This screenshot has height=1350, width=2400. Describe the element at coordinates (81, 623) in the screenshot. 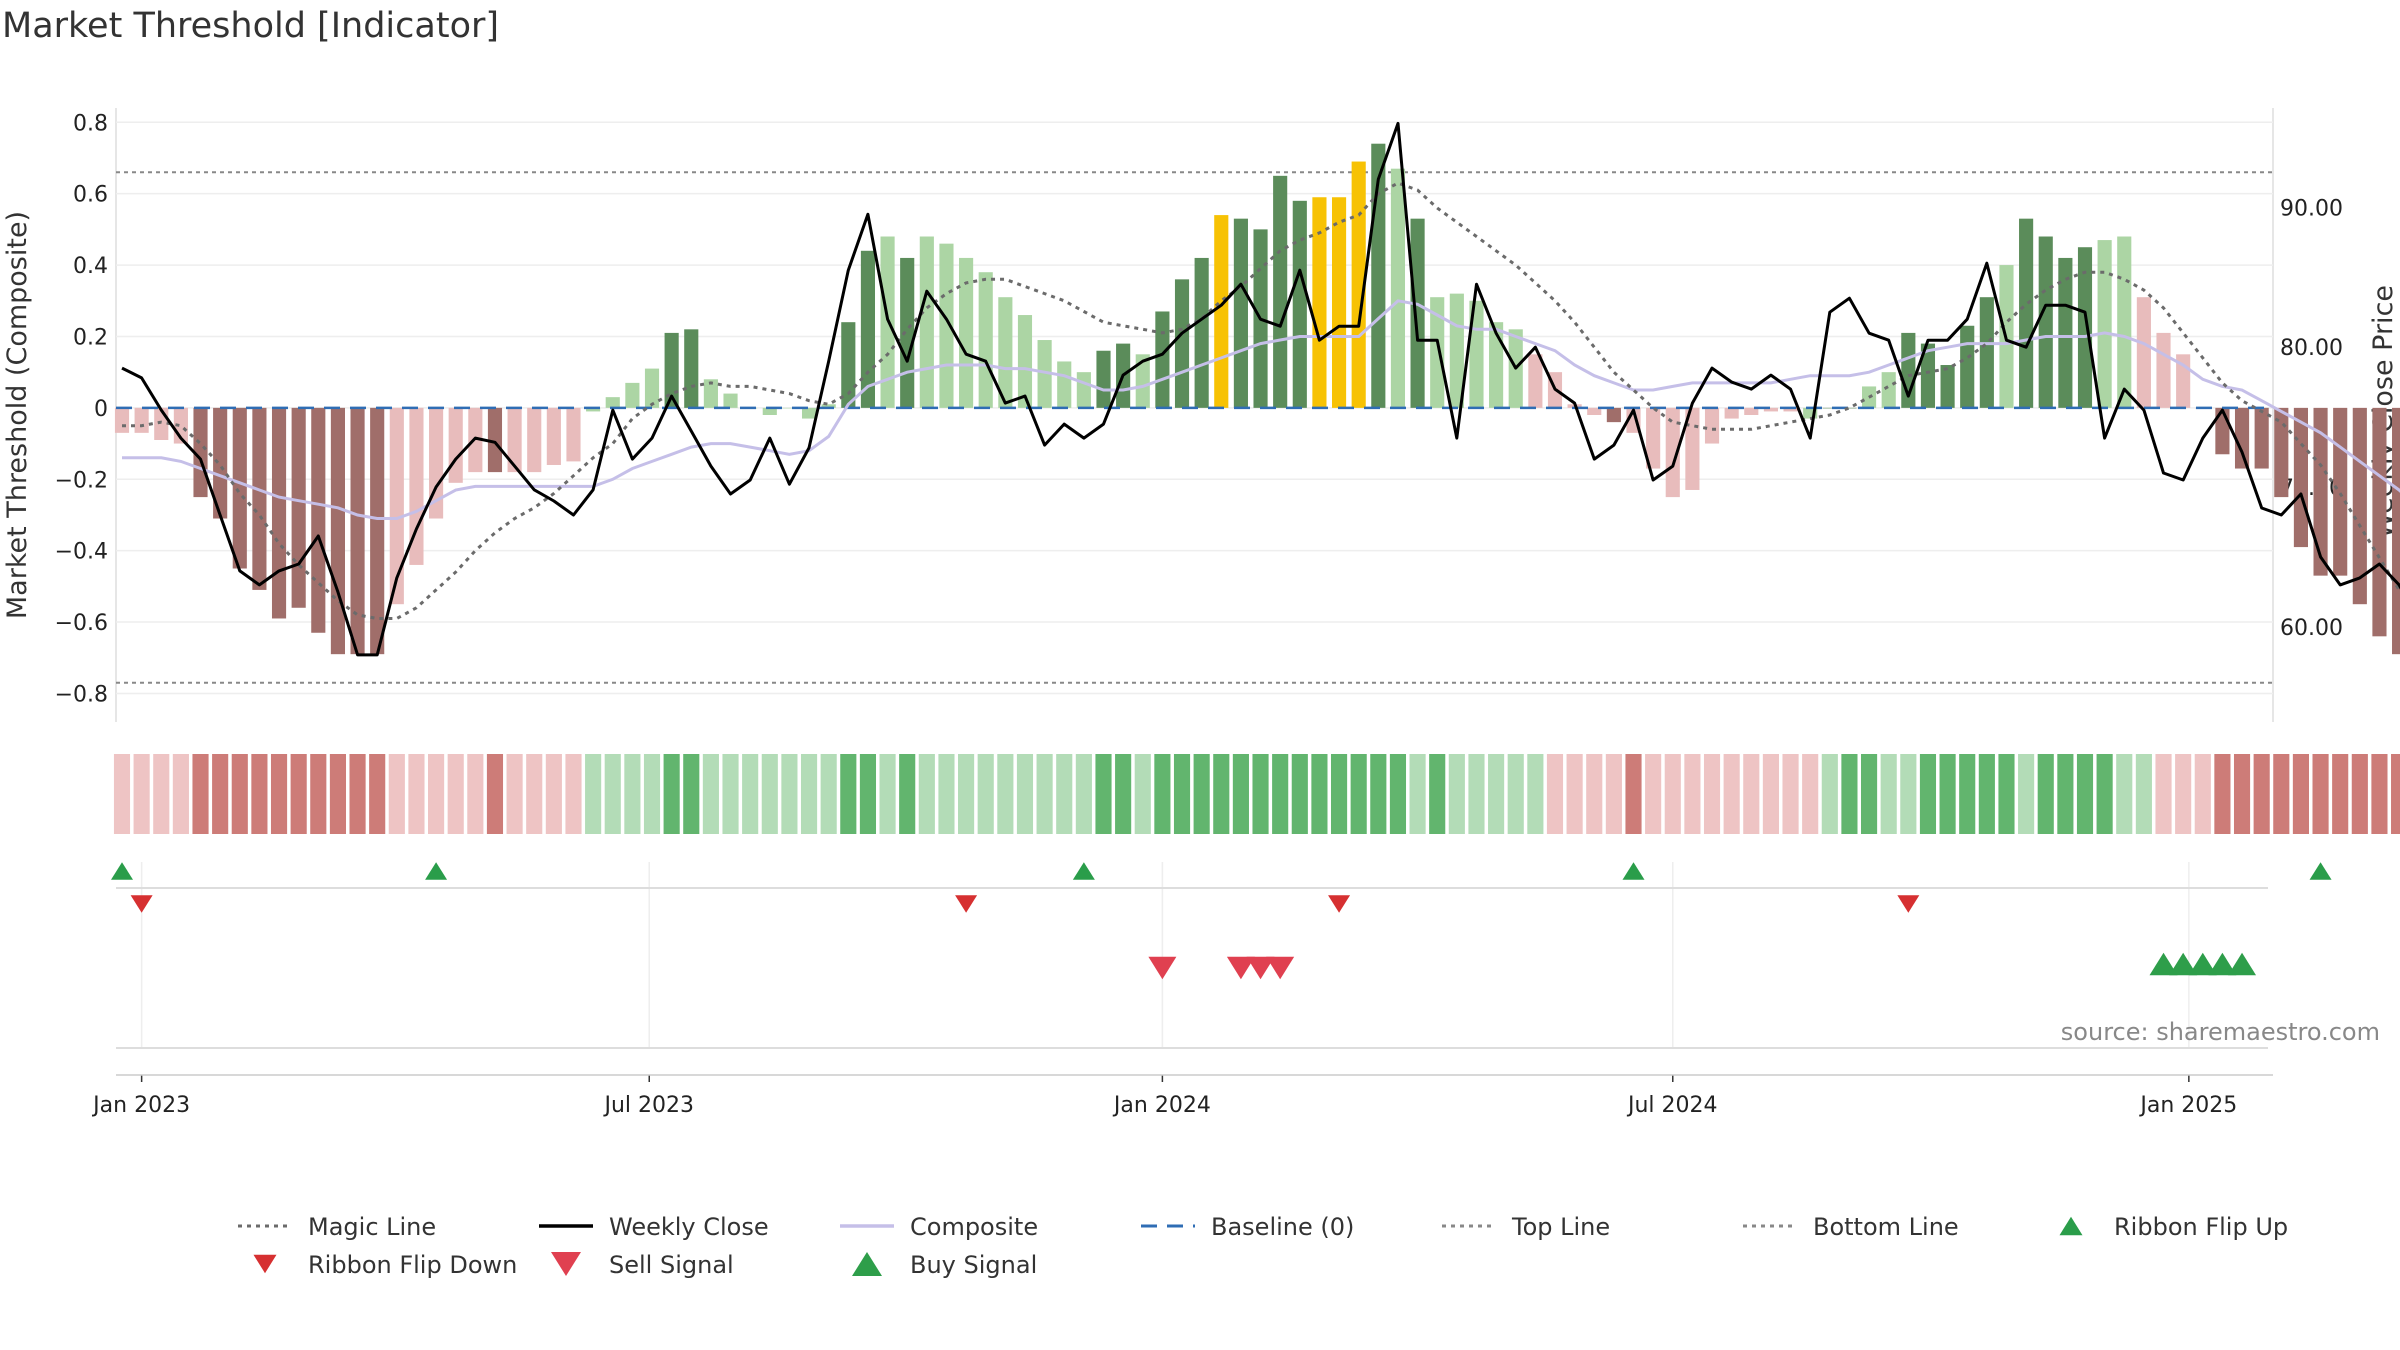

I see `left-y-tick-label: −0.6` at that location.